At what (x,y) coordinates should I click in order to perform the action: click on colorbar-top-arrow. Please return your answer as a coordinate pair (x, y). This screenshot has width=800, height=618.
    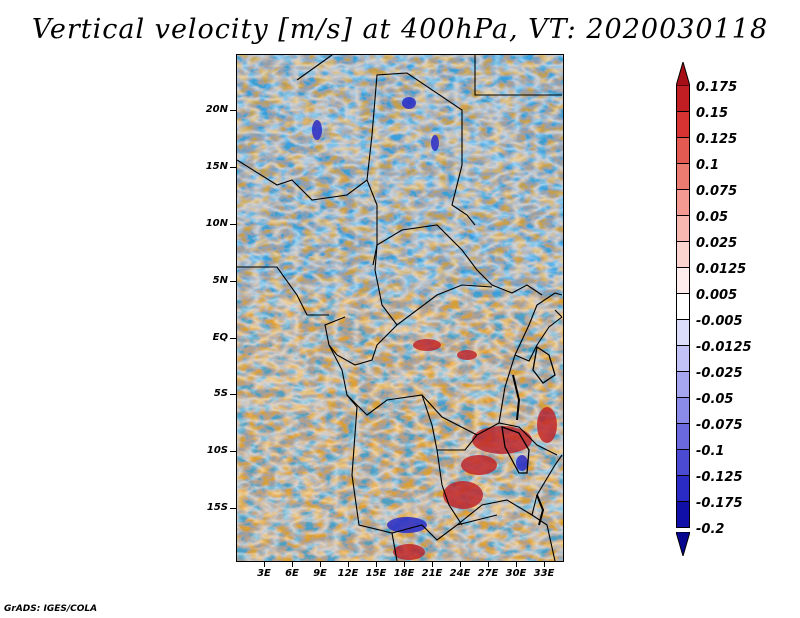
    Looking at the image, I should click on (683, 74).